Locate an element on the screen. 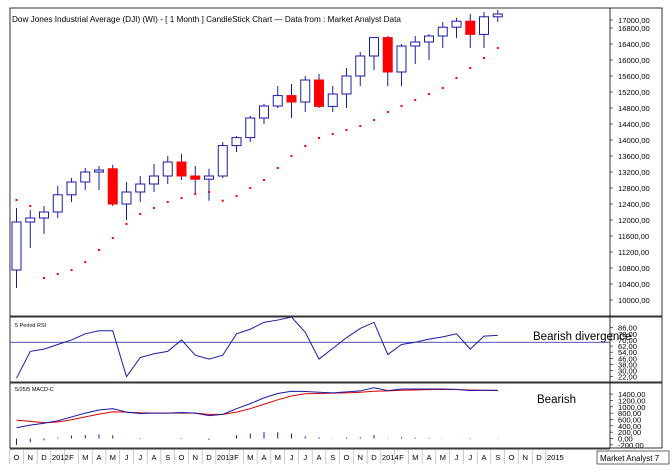 Image resolution: width=672 pixels, height=474 pixels. macd-tick-label: 400,00 is located at coordinates (629, 426).